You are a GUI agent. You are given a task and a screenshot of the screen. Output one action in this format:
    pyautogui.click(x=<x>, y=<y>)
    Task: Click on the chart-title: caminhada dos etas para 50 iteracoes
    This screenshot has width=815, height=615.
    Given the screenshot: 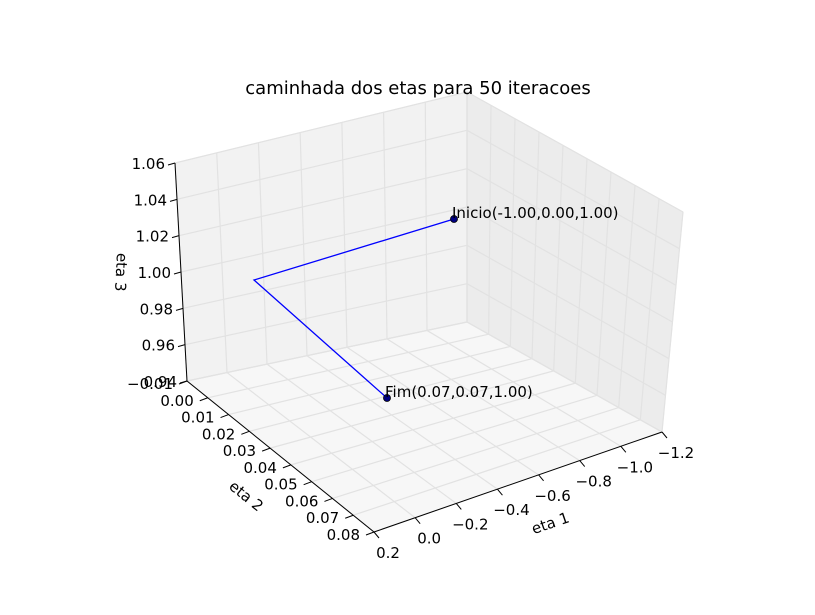 What is the action you would take?
    pyautogui.click(x=417, y=88)
    